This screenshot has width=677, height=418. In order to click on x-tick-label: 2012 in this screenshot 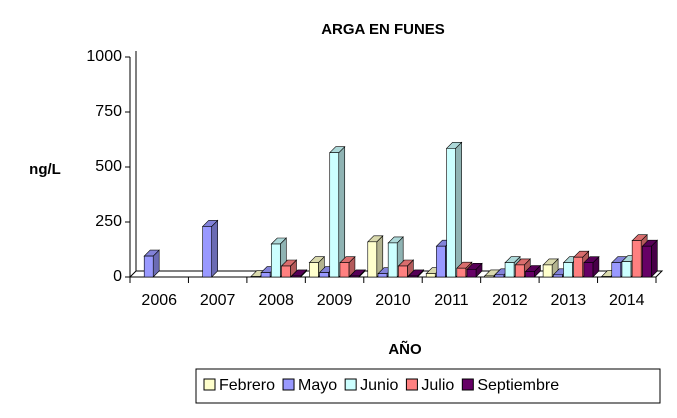, I will do `click(510, 300)`.